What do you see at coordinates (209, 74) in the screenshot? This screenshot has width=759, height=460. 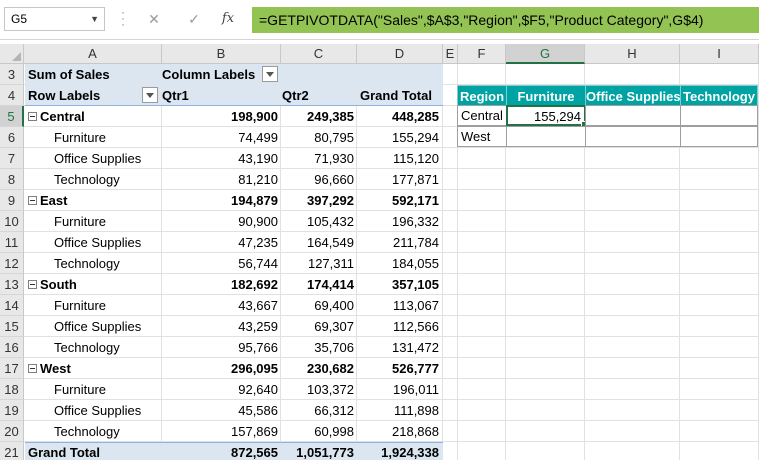 I see `pivot-column-labels: Column Labels` at bounding box center [209, 74].